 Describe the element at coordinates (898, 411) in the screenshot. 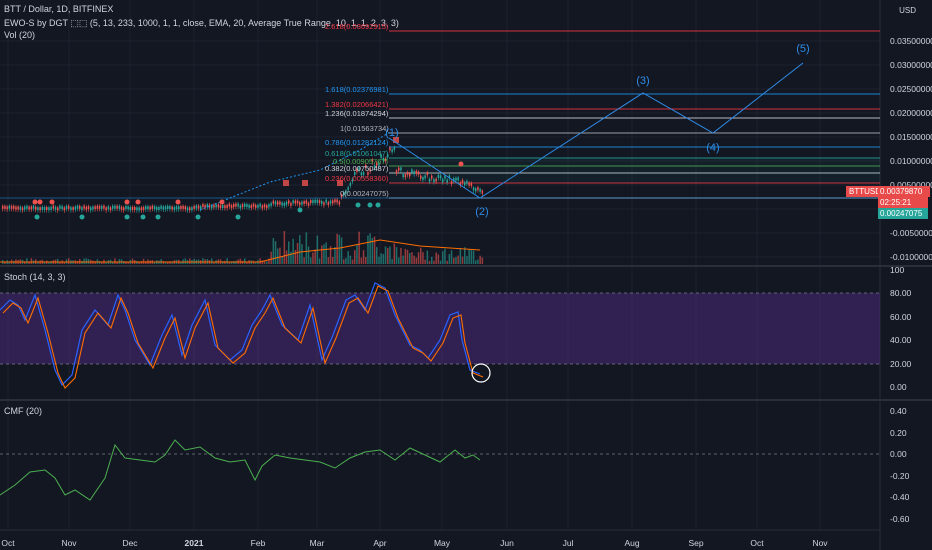

I see `cmf-tick: 0.40` at that location.